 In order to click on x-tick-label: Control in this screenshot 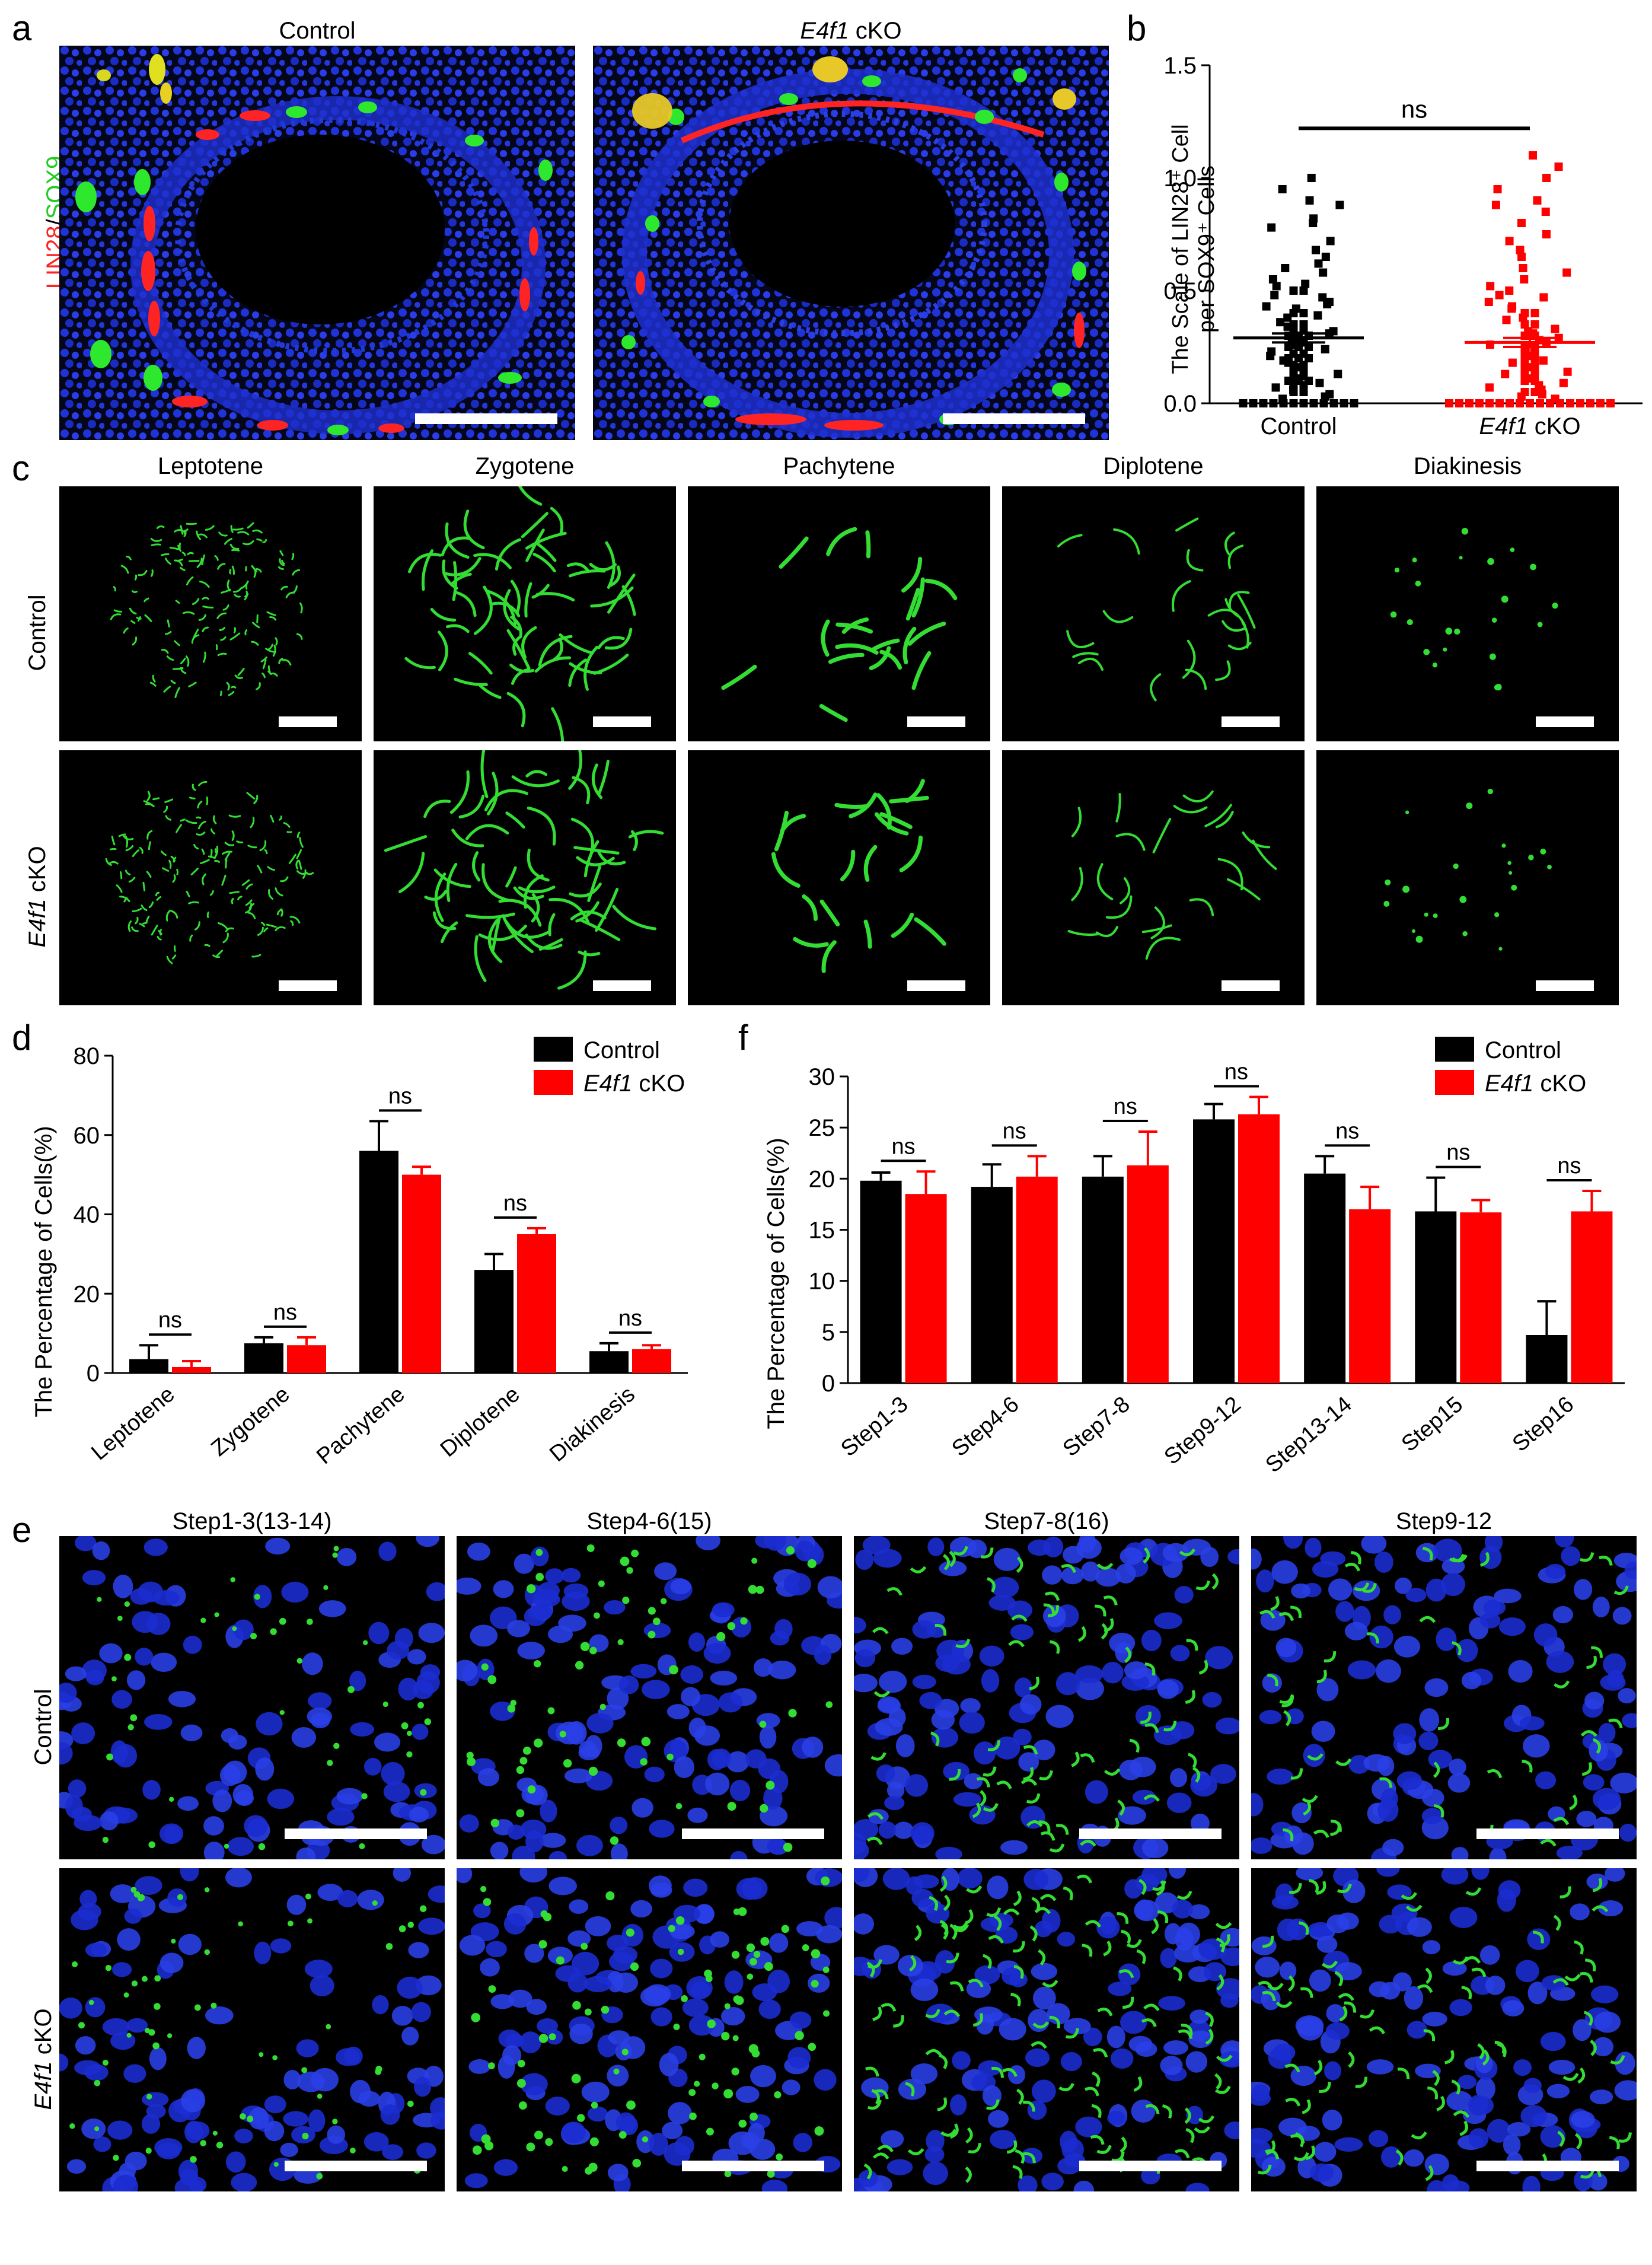, I will do `click(1299, 426)`.